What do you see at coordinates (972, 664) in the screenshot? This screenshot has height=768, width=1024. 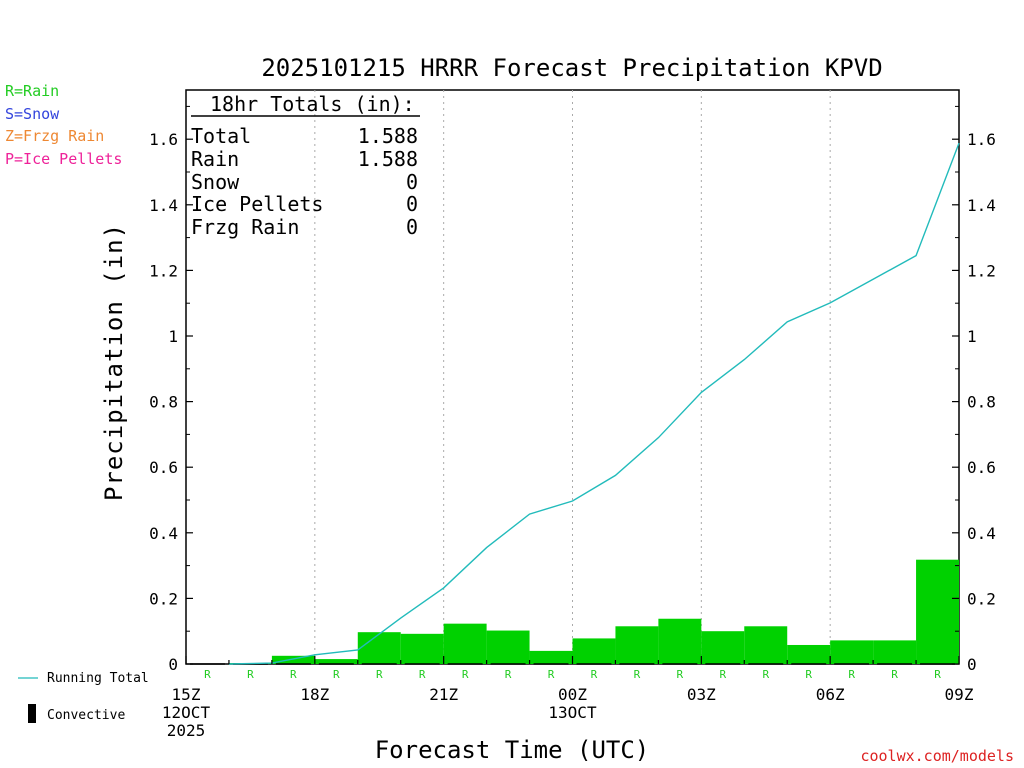 I see `y-tick-label-right: 0` at bounding box center [972, 664].